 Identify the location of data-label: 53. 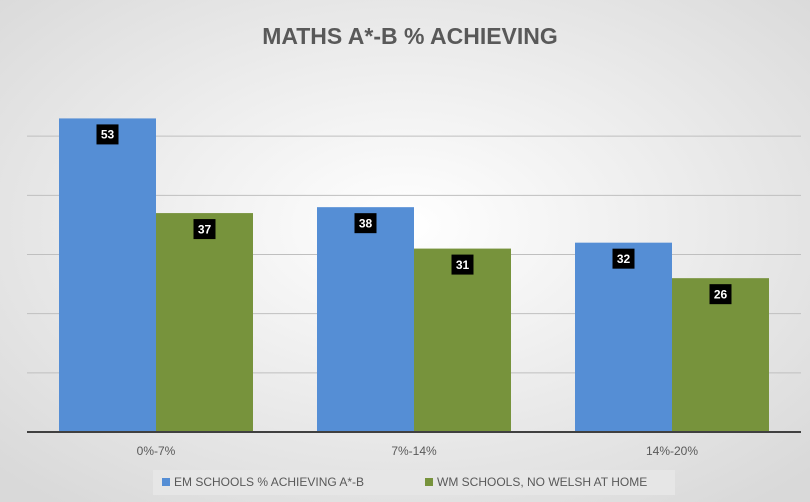
(108, 135).